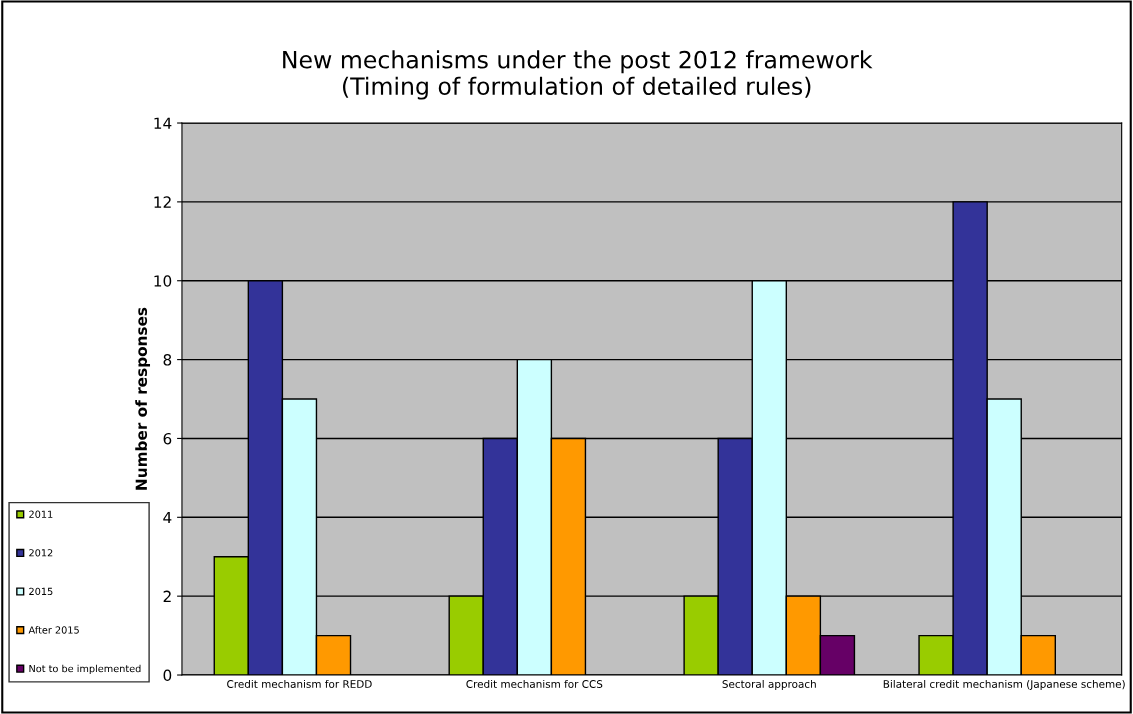 The height and width of the screenshot is (714, 1133). Describe the element at coordinates (1004, 684) in the screenshot. I see `x-tick-label: Bilateral credit mechanism (Japanese scheme)` at that location.